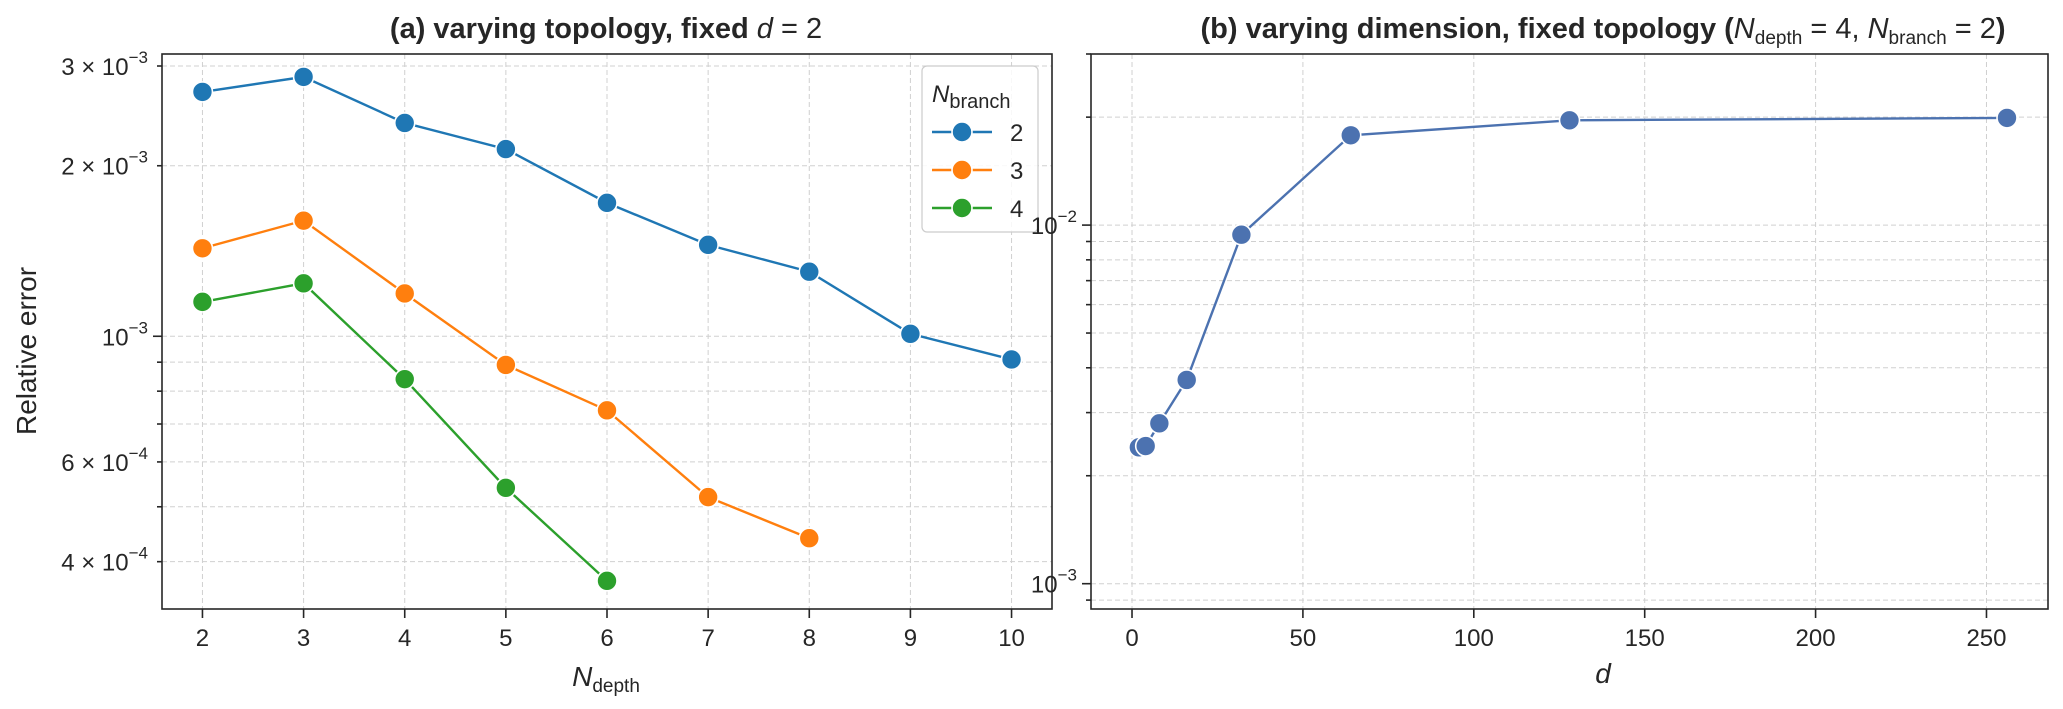  I want to click on y-tick-label: 3 × 10⁻³, so click(104, 64).